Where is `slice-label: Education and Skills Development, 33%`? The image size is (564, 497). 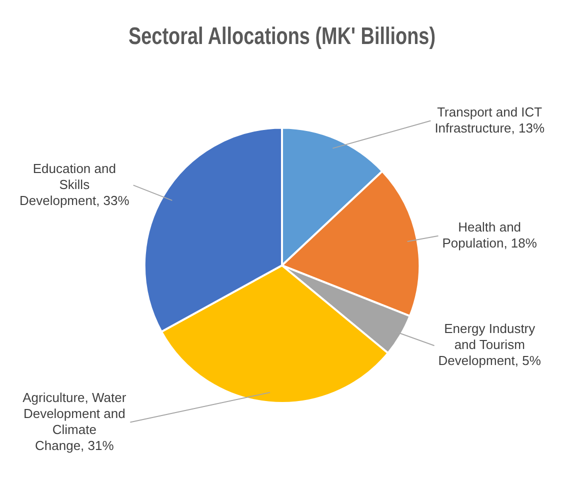
slice-label: Education and Skills Development, 33% is located at coordinates (74, 184).